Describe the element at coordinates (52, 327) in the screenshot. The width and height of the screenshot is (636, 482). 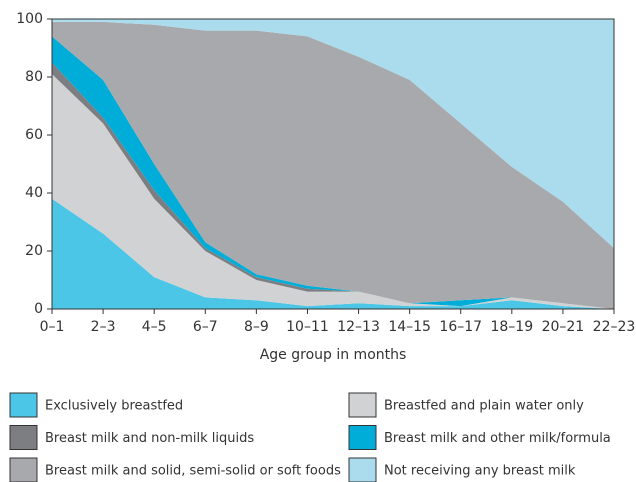
I see `x-tick-label: 0–1` at that location.